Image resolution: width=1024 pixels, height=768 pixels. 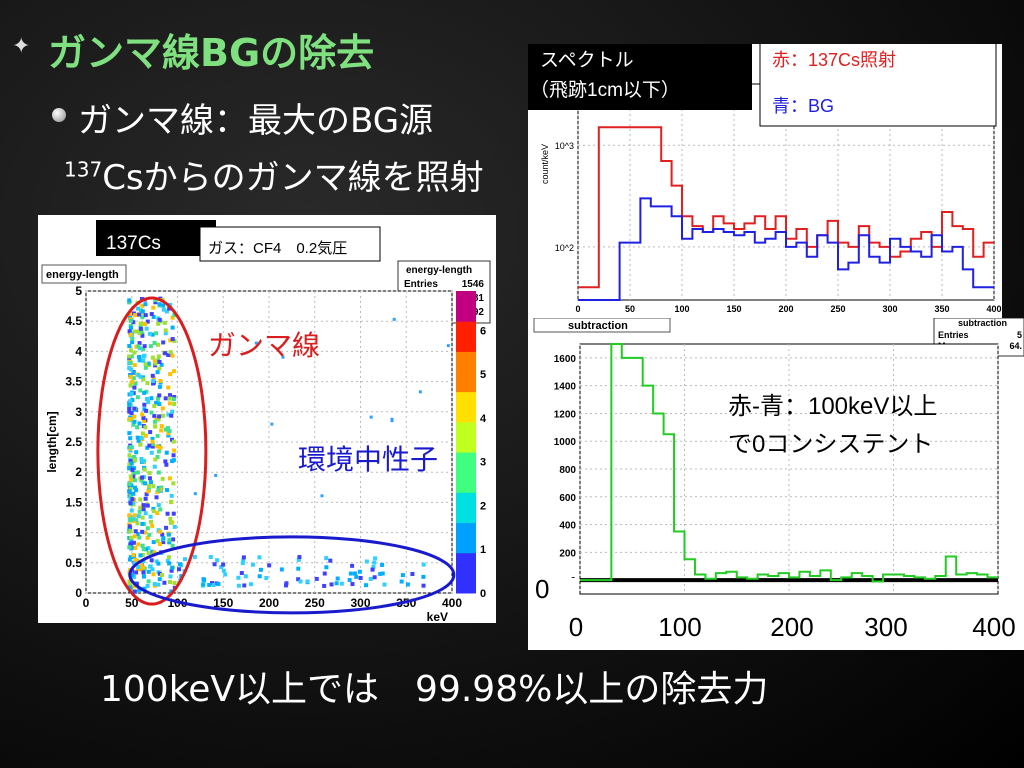 What do you see at coordinates (577, 309) in the screenshot?
I see `x-tick-label: 0` at bounding box center [577, 309].